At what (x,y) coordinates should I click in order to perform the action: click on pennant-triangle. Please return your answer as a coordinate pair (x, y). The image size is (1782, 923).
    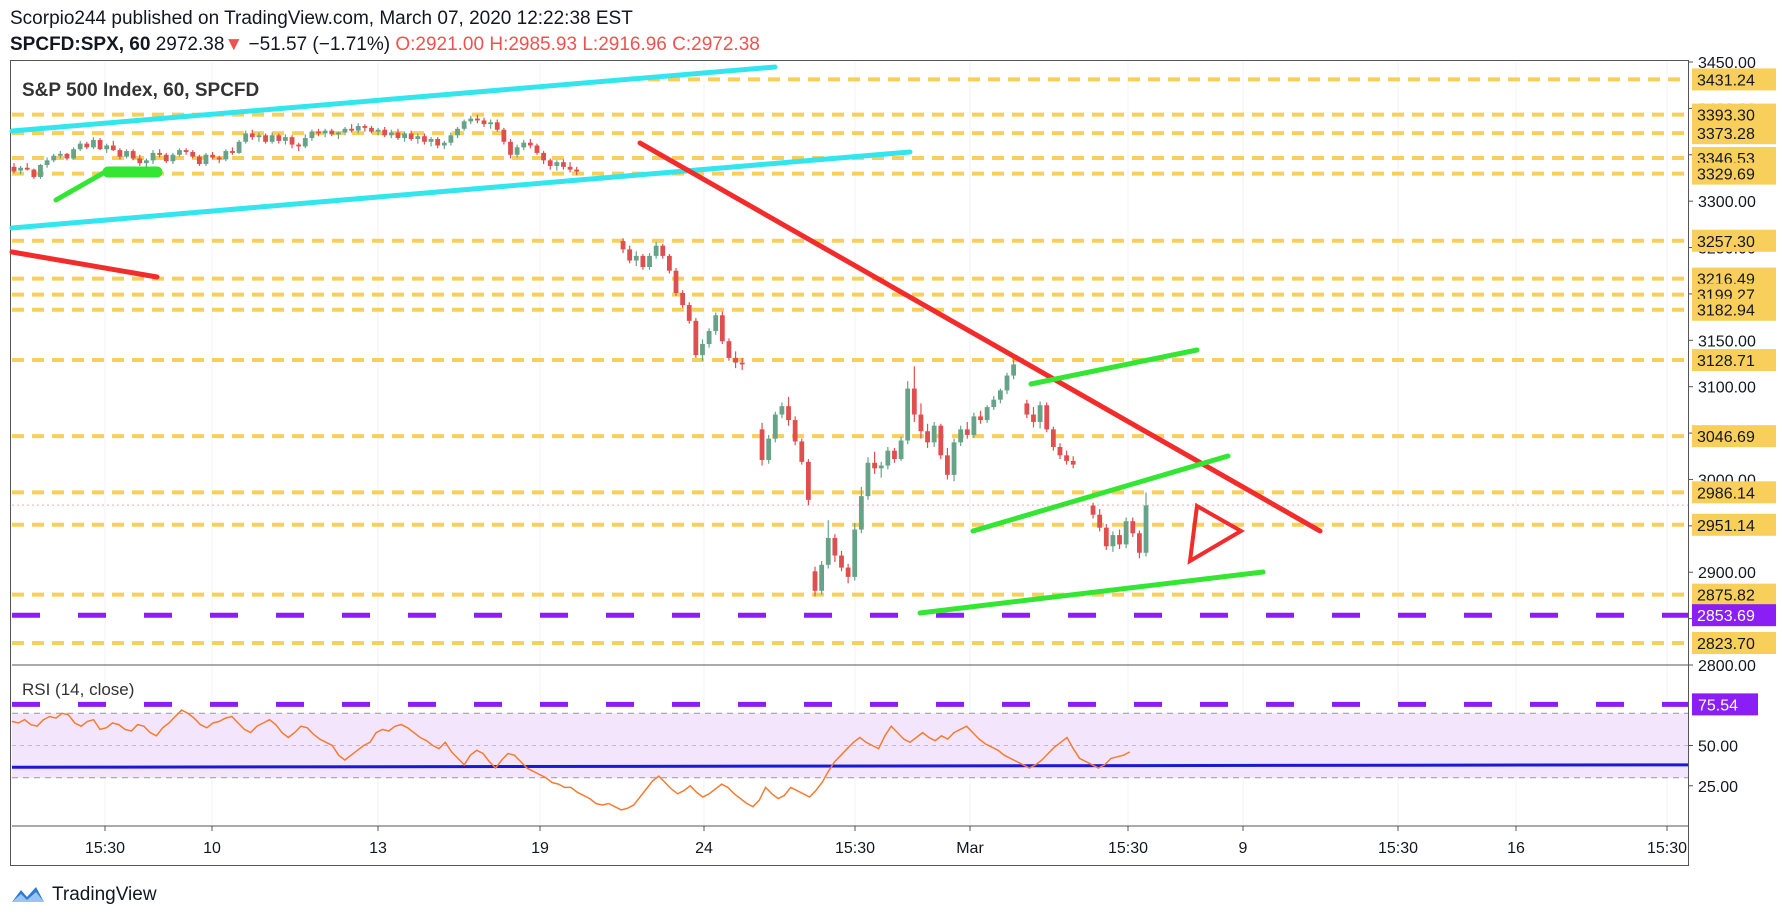
    Looking at the image, I should click on (1216, 533).